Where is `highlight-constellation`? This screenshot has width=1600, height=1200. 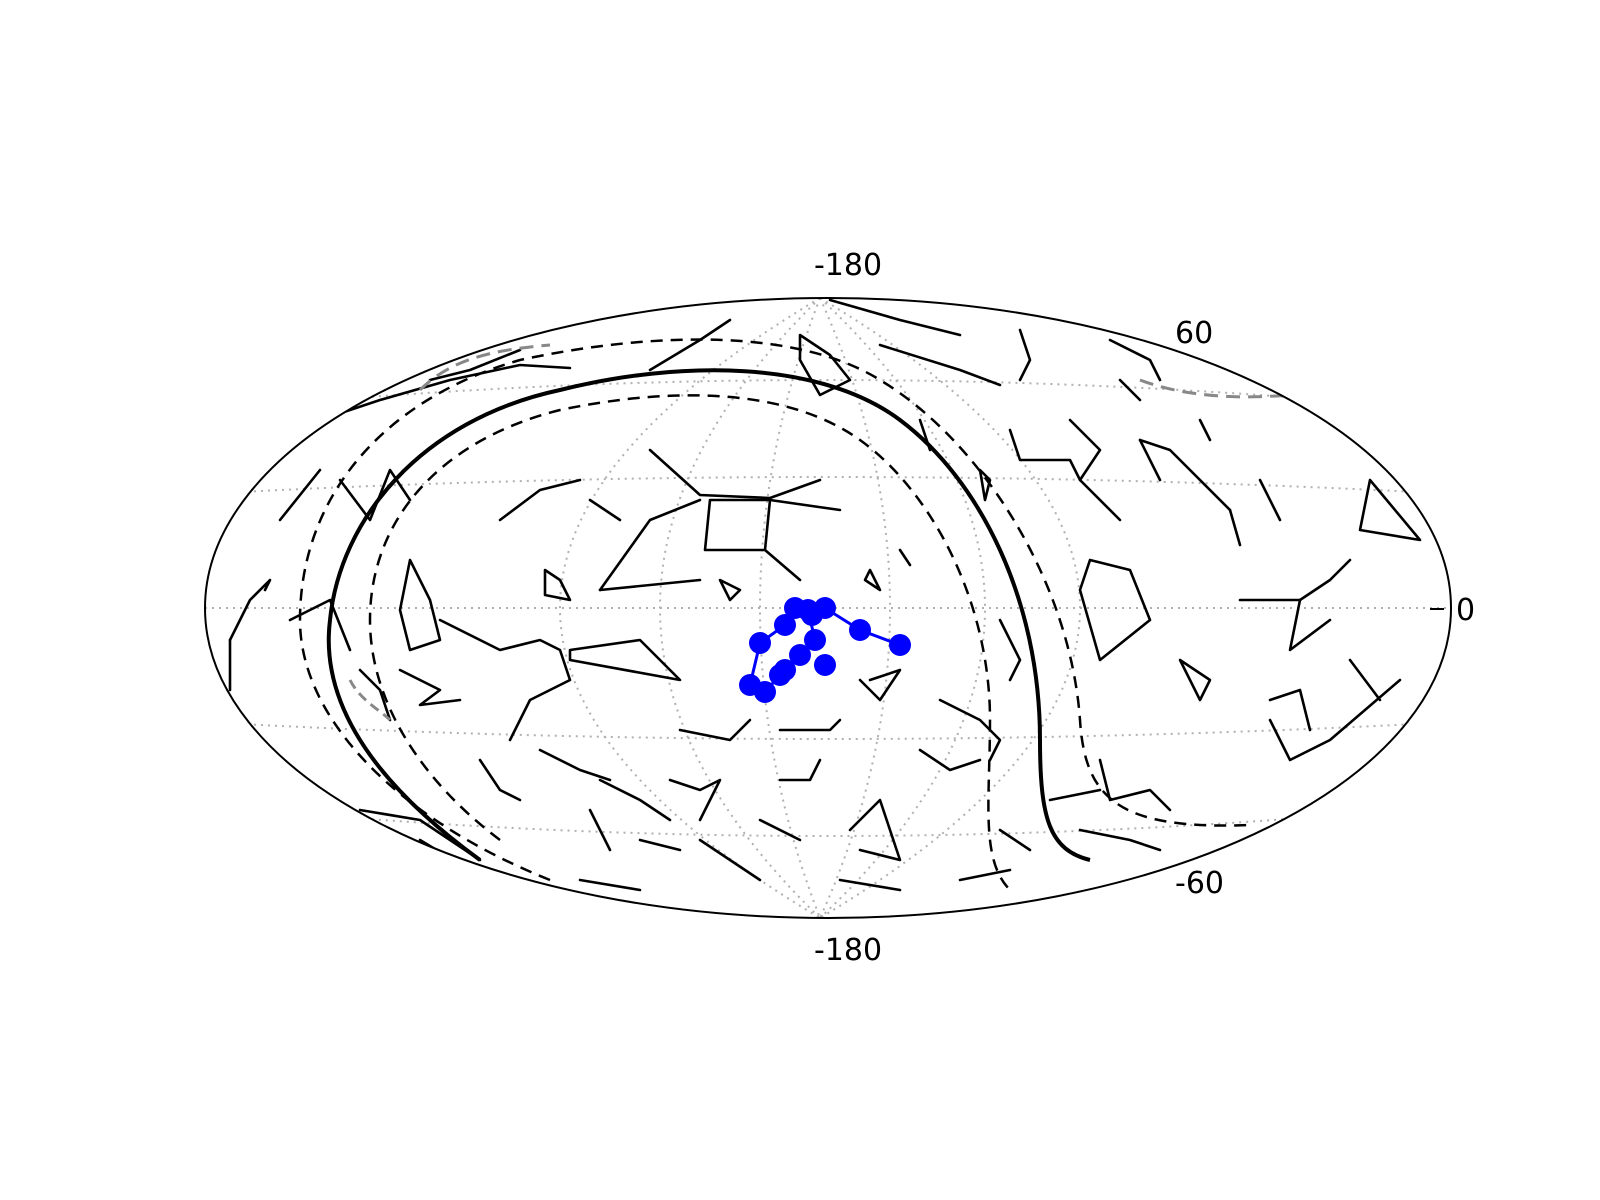 highlight-constellation is located at coordinates (825, 650).